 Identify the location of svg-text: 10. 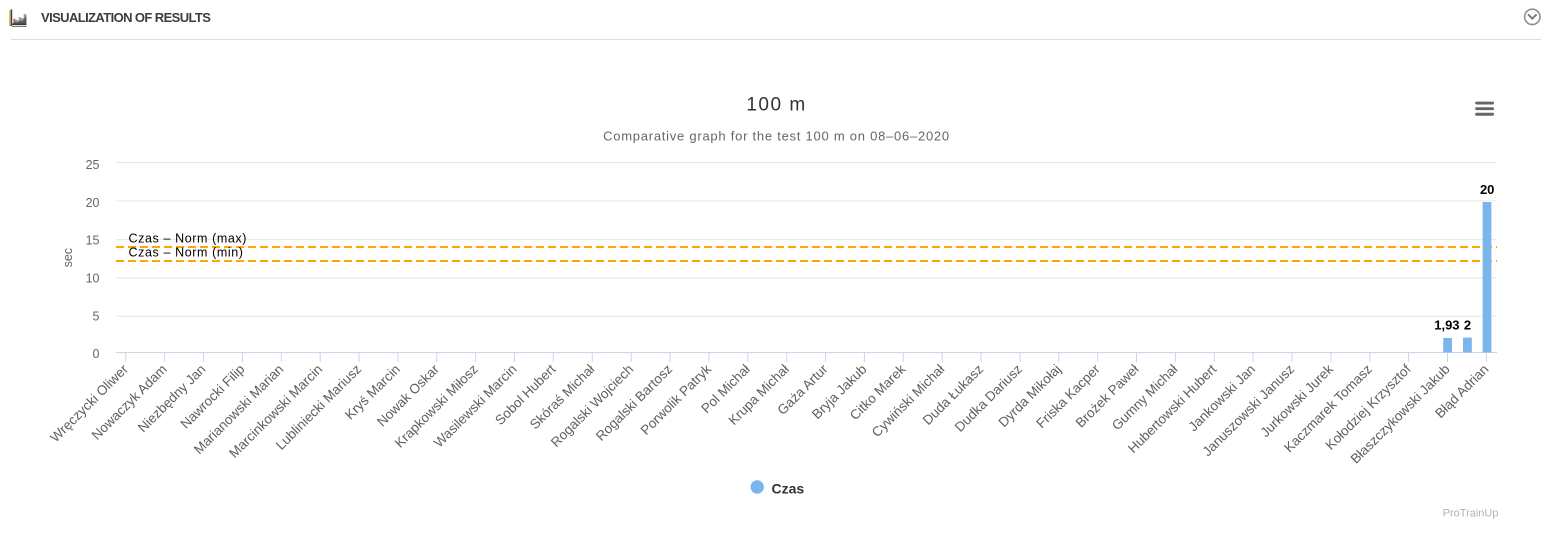
(93, 279).